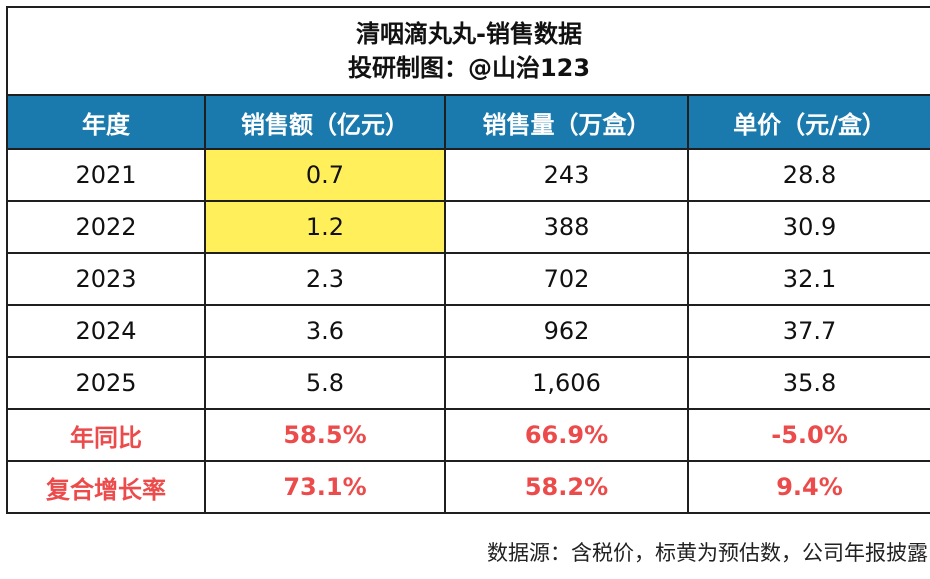 The image size is (930, 579). I want to click on cagr-row: 复合增长率 73.1% 58.2% 9.4%, so click(468, 487).